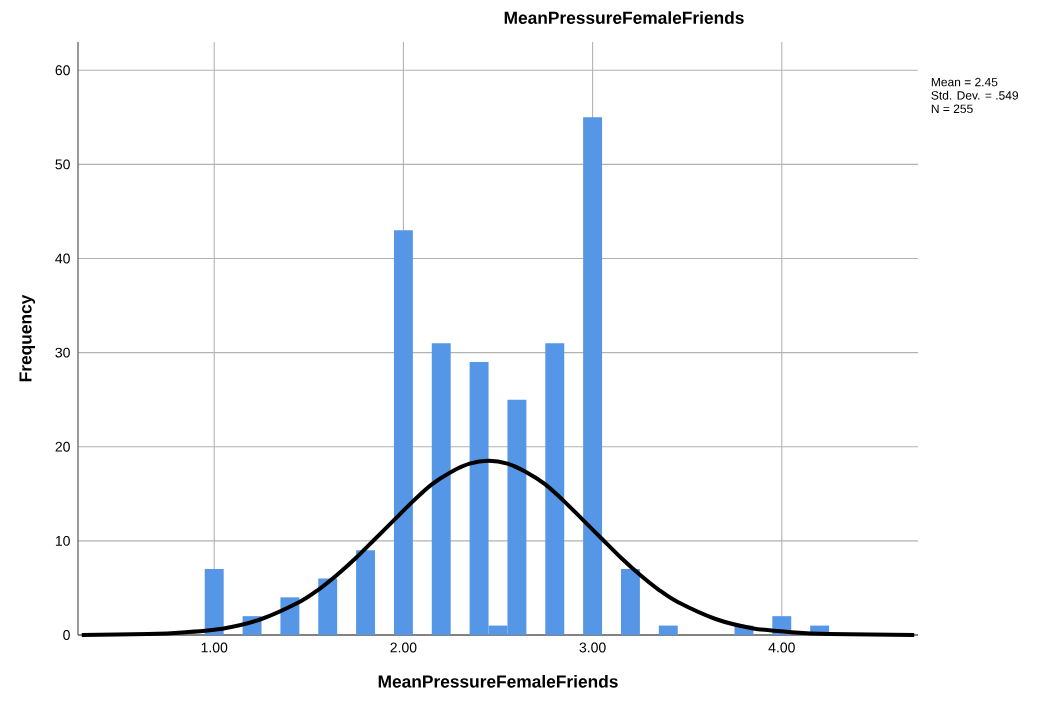  I want to click on text: Mean = 2.45, so click(964, 82).